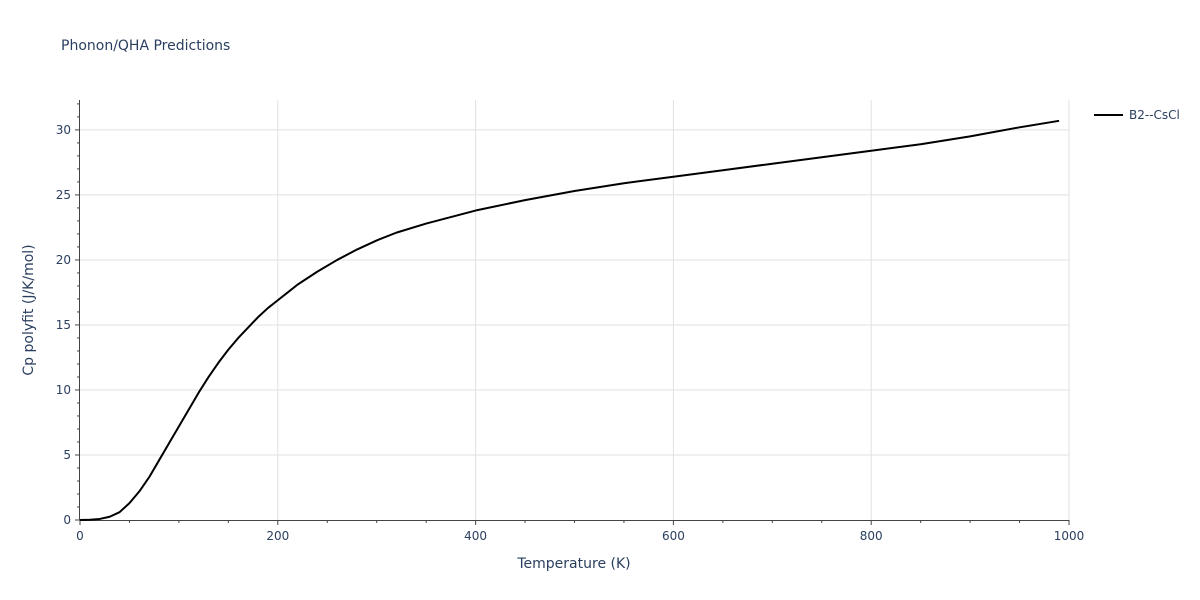 This screenshot has width=1200, height=600. Describe the element at coordinates (29, 309) in the screenshot. I see `y-axis-title: Cp polyfit (J/K/mol)` at that location.